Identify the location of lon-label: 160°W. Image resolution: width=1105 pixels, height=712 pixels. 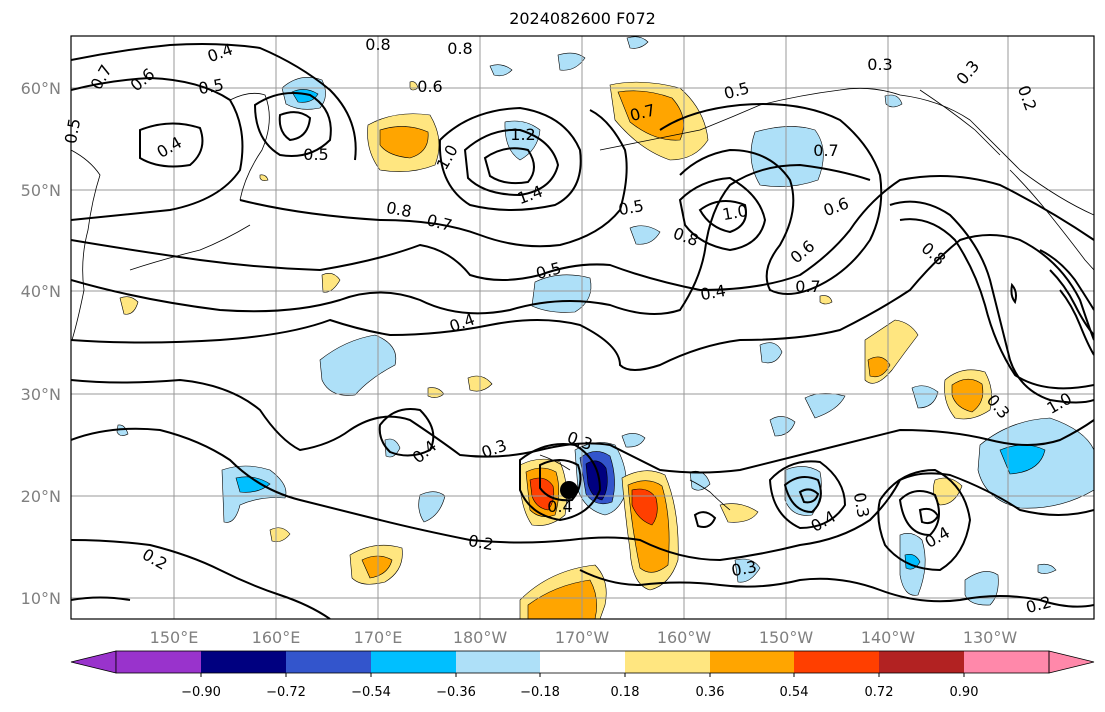
(684, 637).